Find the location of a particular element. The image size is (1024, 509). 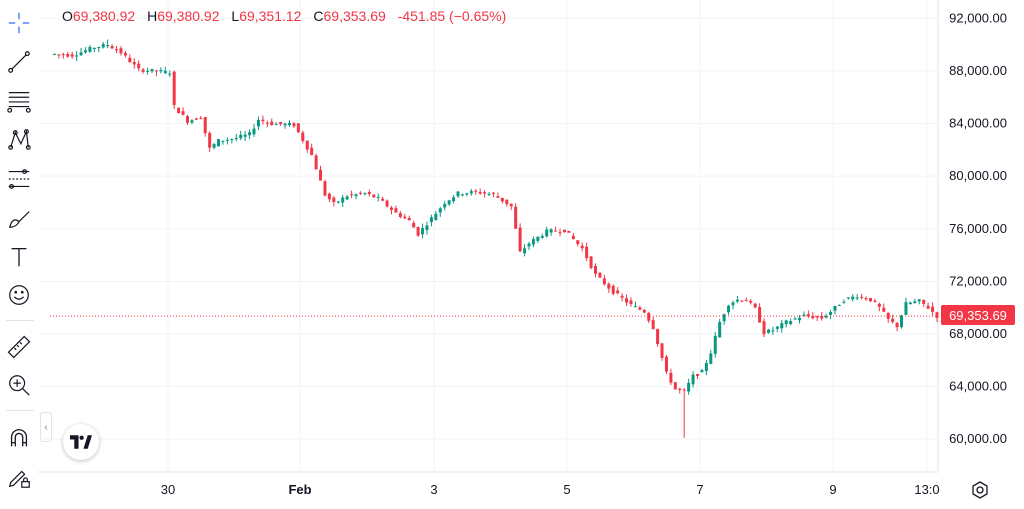

crosshair-icon is located at coordinates (19, 23).